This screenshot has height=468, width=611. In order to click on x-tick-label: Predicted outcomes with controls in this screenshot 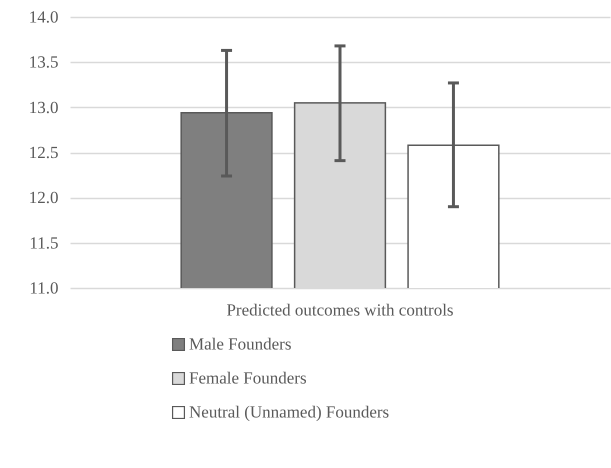, I will do `click(340, 310)`.